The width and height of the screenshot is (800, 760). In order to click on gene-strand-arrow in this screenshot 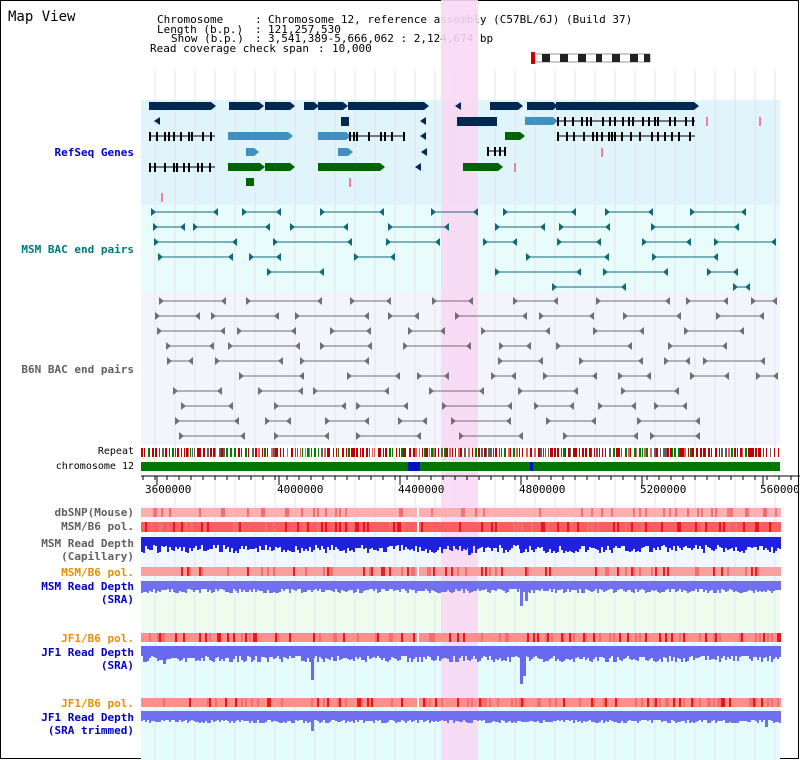, I will do `click(424, 152)`.